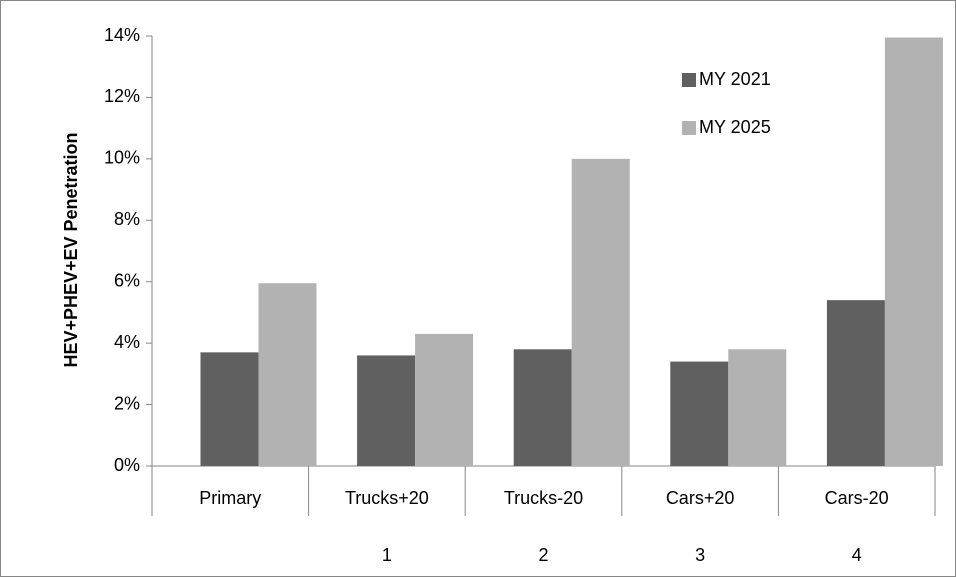 This screenshot has width=956, height=577. Describe the element at coordinates (387, 555) in the screenshot. I see `x-group-label: 1` at that location.